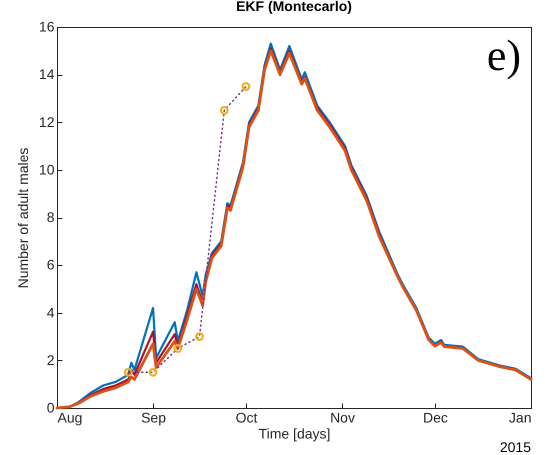  What do you see at coordinates (342, 418) in the screenshot?
I see `x-tick-label: Nov` at bounding box center [342, 418].